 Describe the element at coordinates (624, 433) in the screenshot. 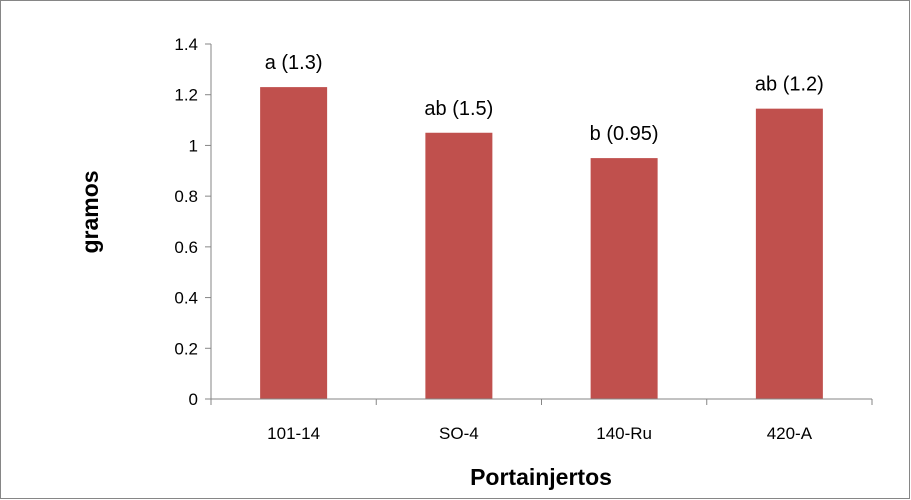

I see `x-tick-label: 140-Ru` at that location.